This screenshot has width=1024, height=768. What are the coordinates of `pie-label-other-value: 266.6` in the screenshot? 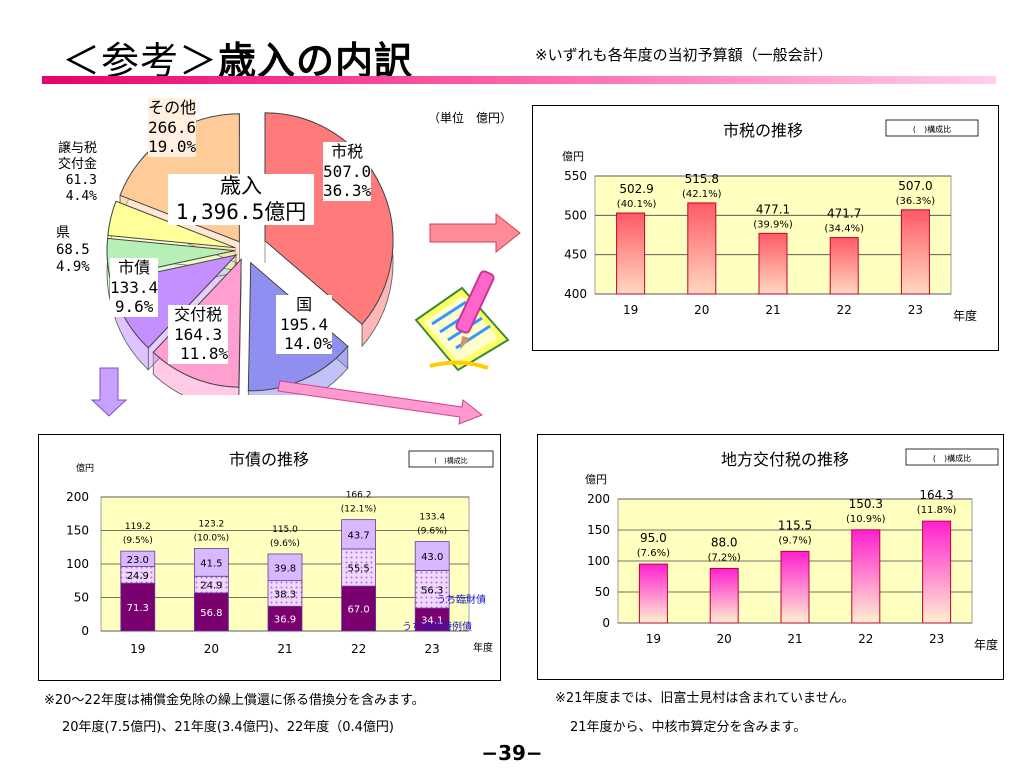 It's located at (172, 127).